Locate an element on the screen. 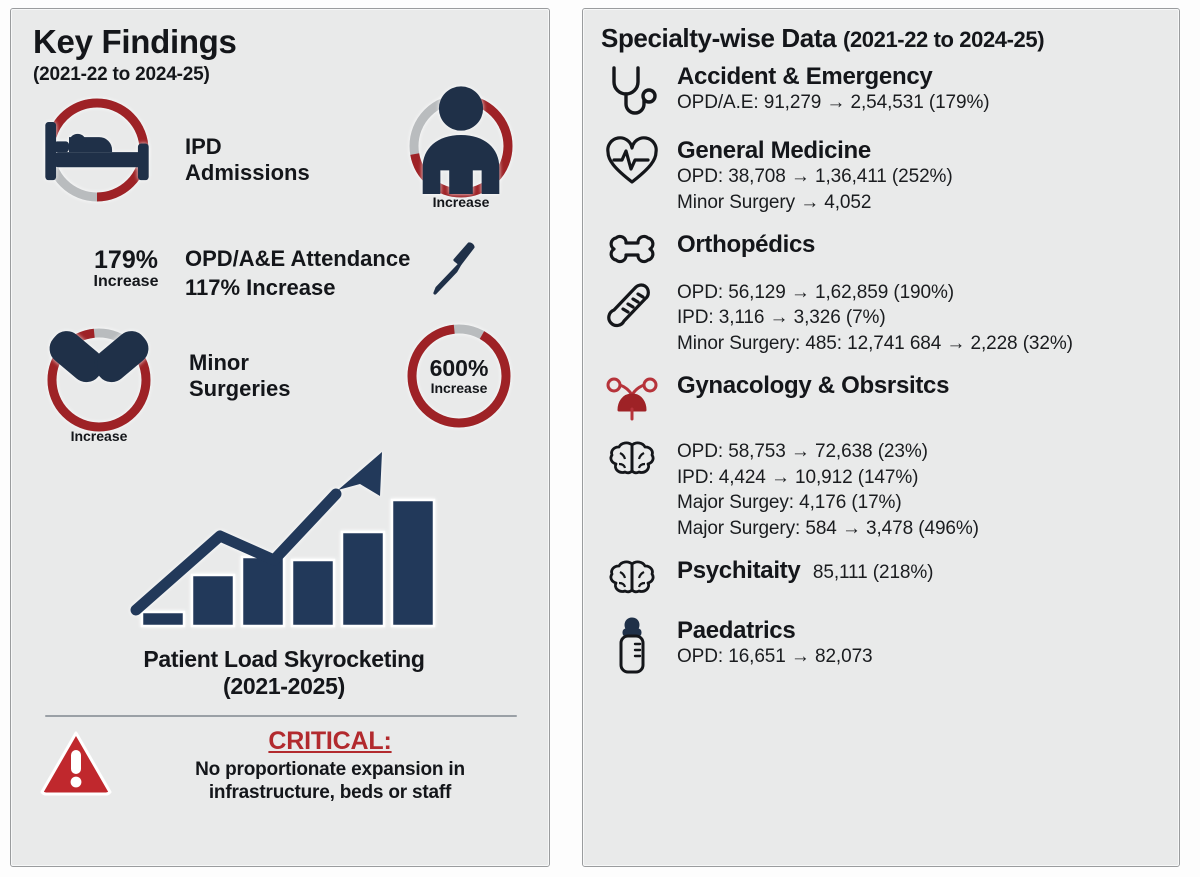 The height and width of the screenshot is (877, 1200). specialty-stat: Major Surgey: 4,176 (17%) is located at coordinates (789, 503).